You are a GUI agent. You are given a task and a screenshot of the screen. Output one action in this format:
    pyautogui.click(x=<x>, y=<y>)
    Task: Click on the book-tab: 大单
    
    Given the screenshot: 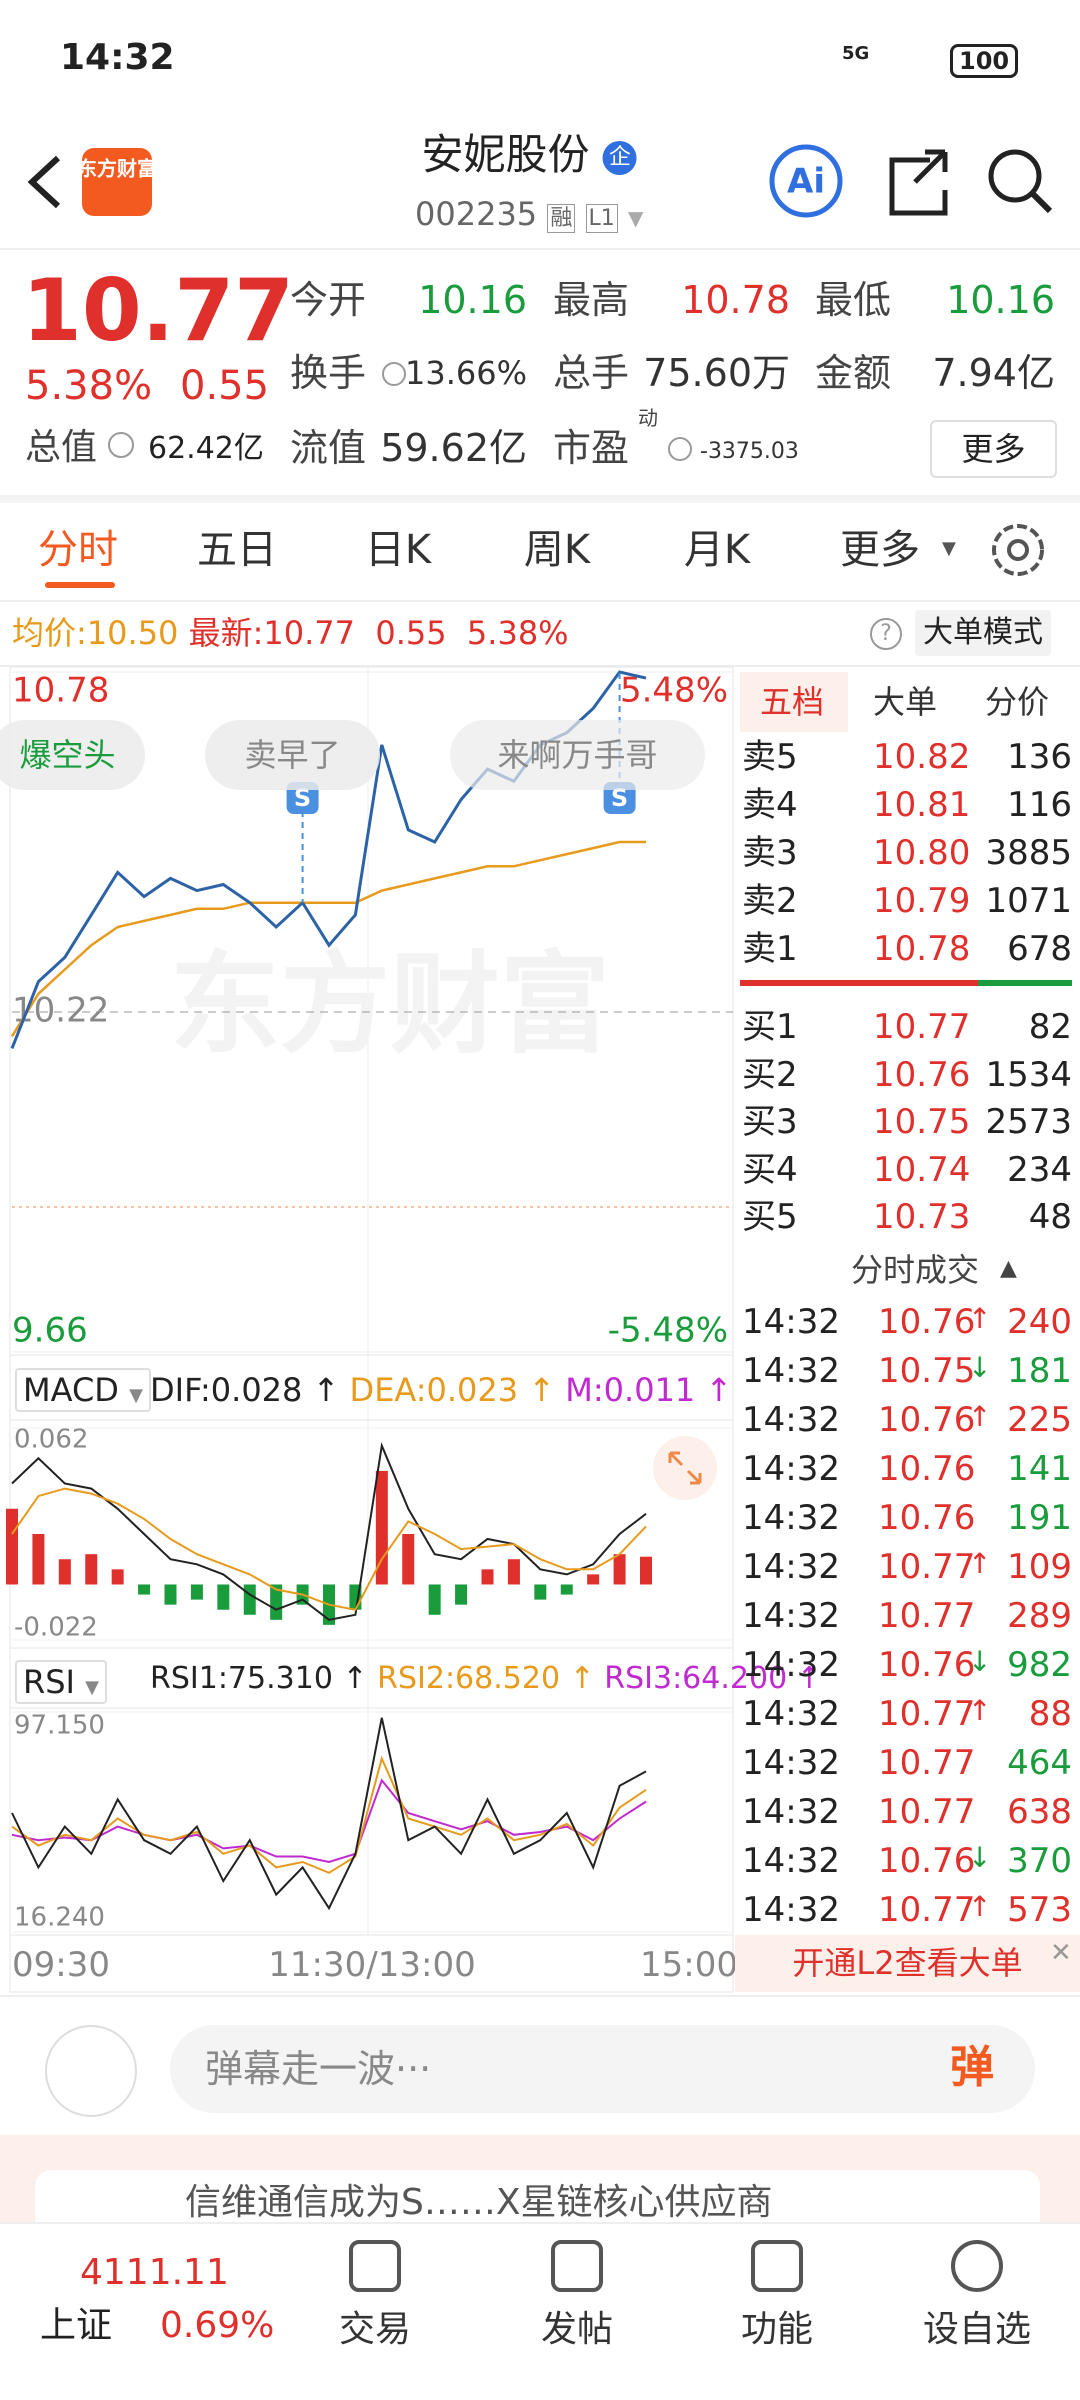 What is the action you would take?
    pyautogui.click(x=904, y=702)
    